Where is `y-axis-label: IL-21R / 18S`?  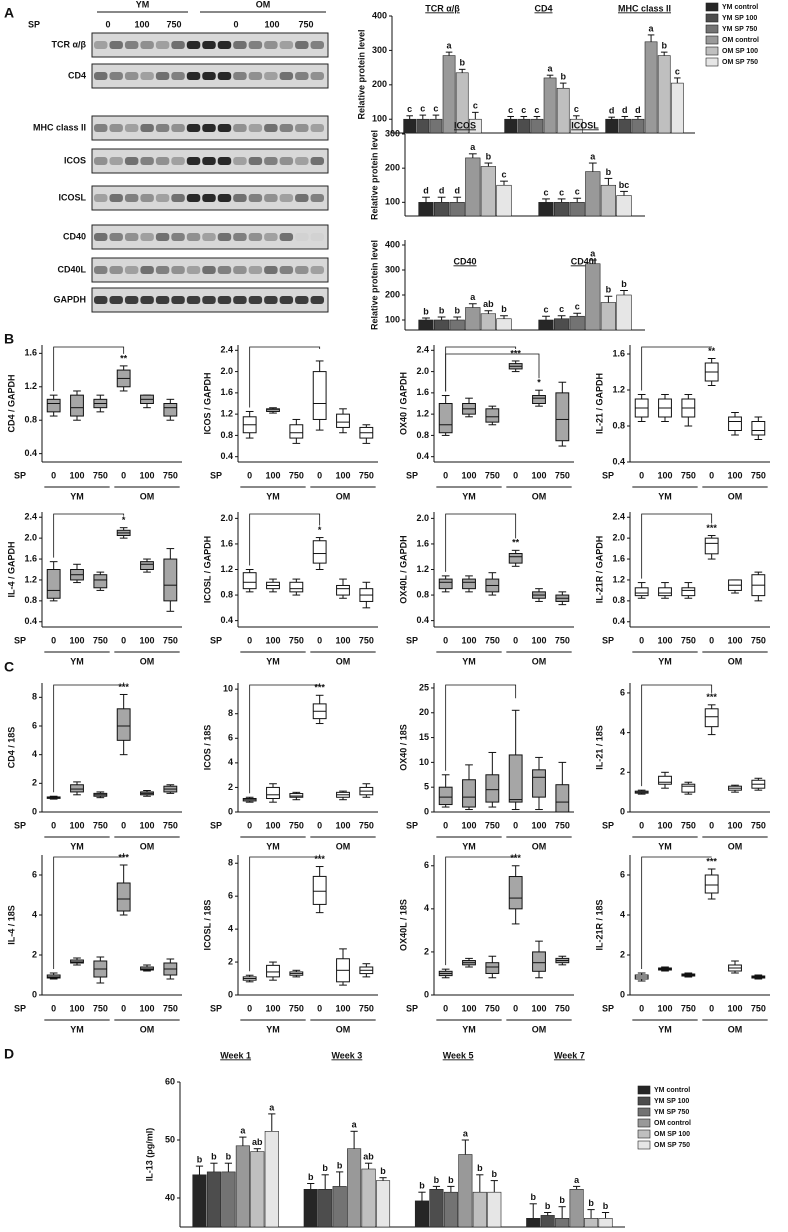
y-axis-label: IL-21R / 18S is located at coordinates (599, 924).